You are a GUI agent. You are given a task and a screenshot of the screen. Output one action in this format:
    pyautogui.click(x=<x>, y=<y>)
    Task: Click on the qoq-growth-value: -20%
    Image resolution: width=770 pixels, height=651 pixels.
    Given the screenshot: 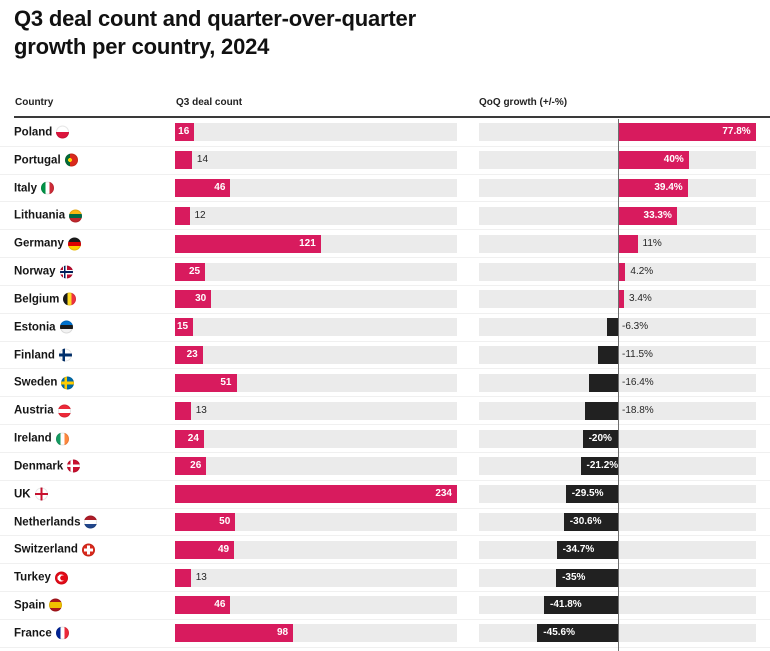 What is the action you would take?
    pyautogui.click(x=600, y=438)
    